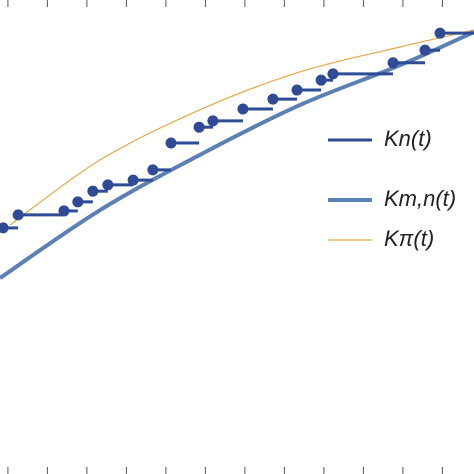  What do you see at coordinates (420, 198) in the screenshot?
I see `legend-label: Km,n(t)` at bounding box center [420, 198].